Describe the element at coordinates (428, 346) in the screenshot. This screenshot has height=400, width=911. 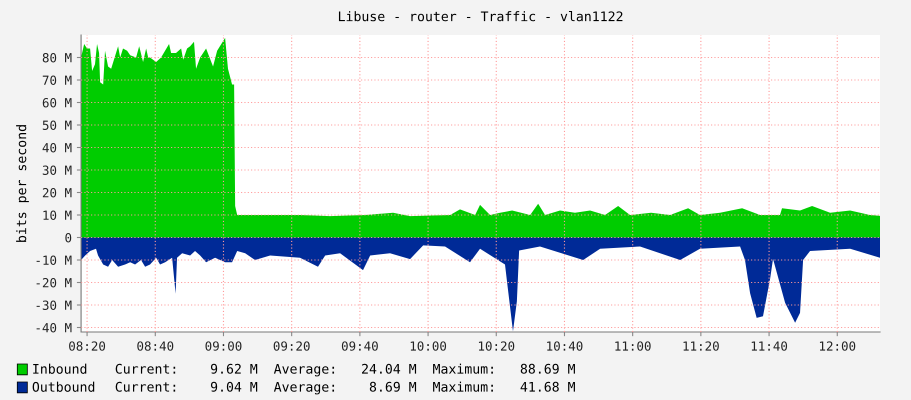
I see `x-tick-label: 10:00` at that location.